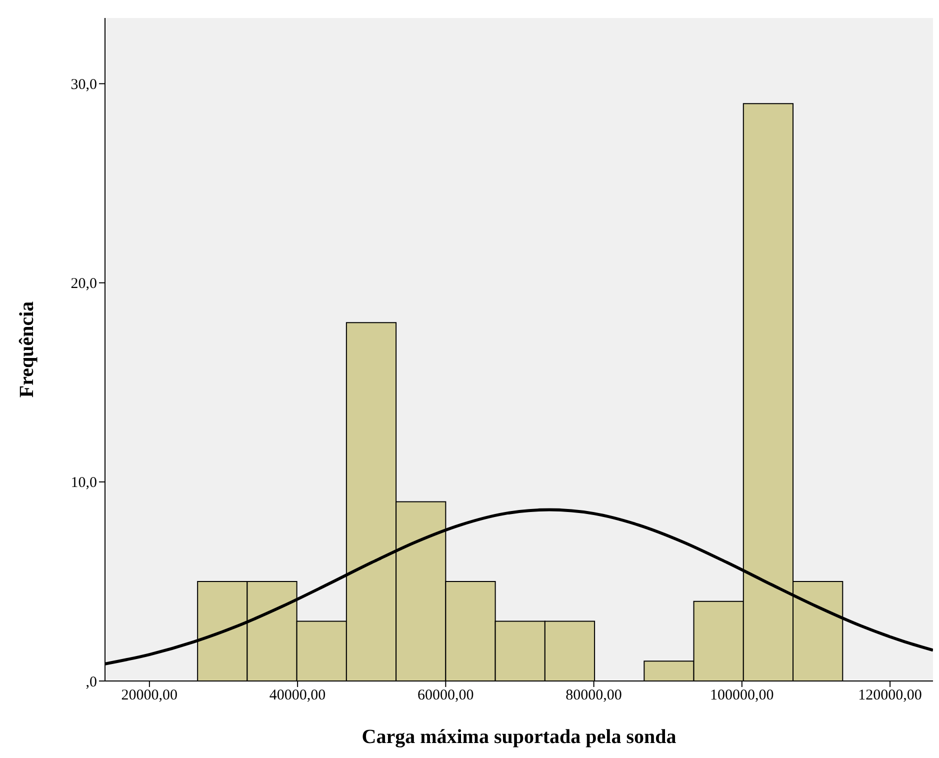 This screenshot has width=939, height=758. What do you see at coordinates (297, 696) in the screenshot?
I see `x-tick-label: 40000,00` at bounding box center [297, 696].